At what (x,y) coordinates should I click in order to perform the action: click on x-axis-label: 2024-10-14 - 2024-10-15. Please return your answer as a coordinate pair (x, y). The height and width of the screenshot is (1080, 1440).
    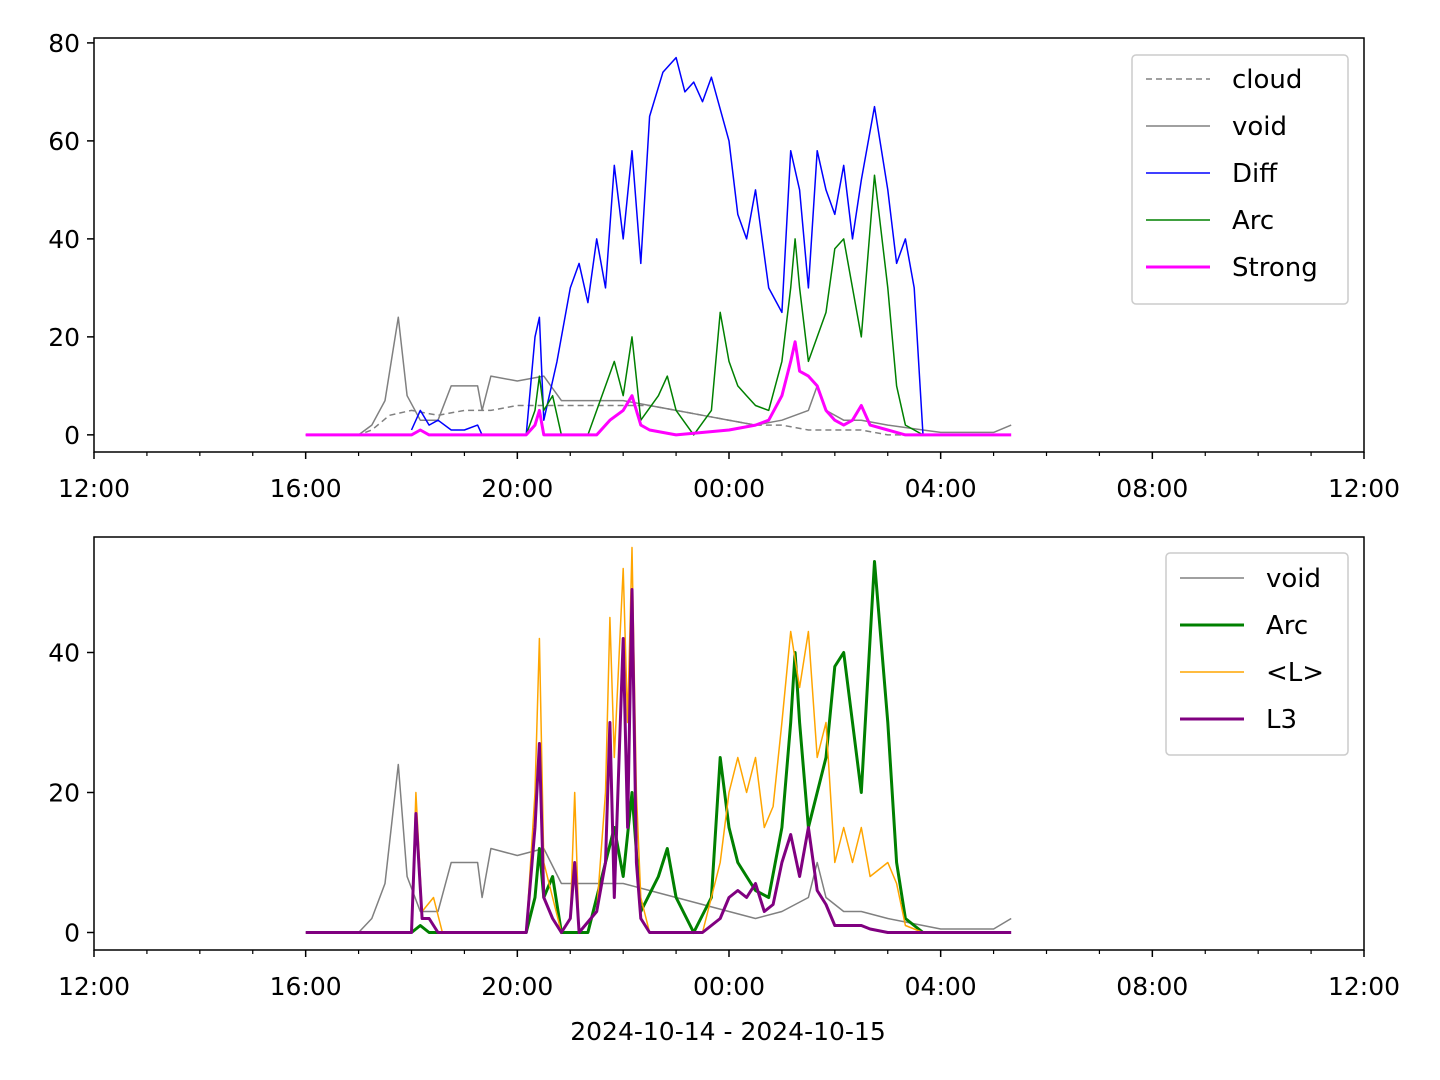
    Looking at the image, I should click on (728, 1031).